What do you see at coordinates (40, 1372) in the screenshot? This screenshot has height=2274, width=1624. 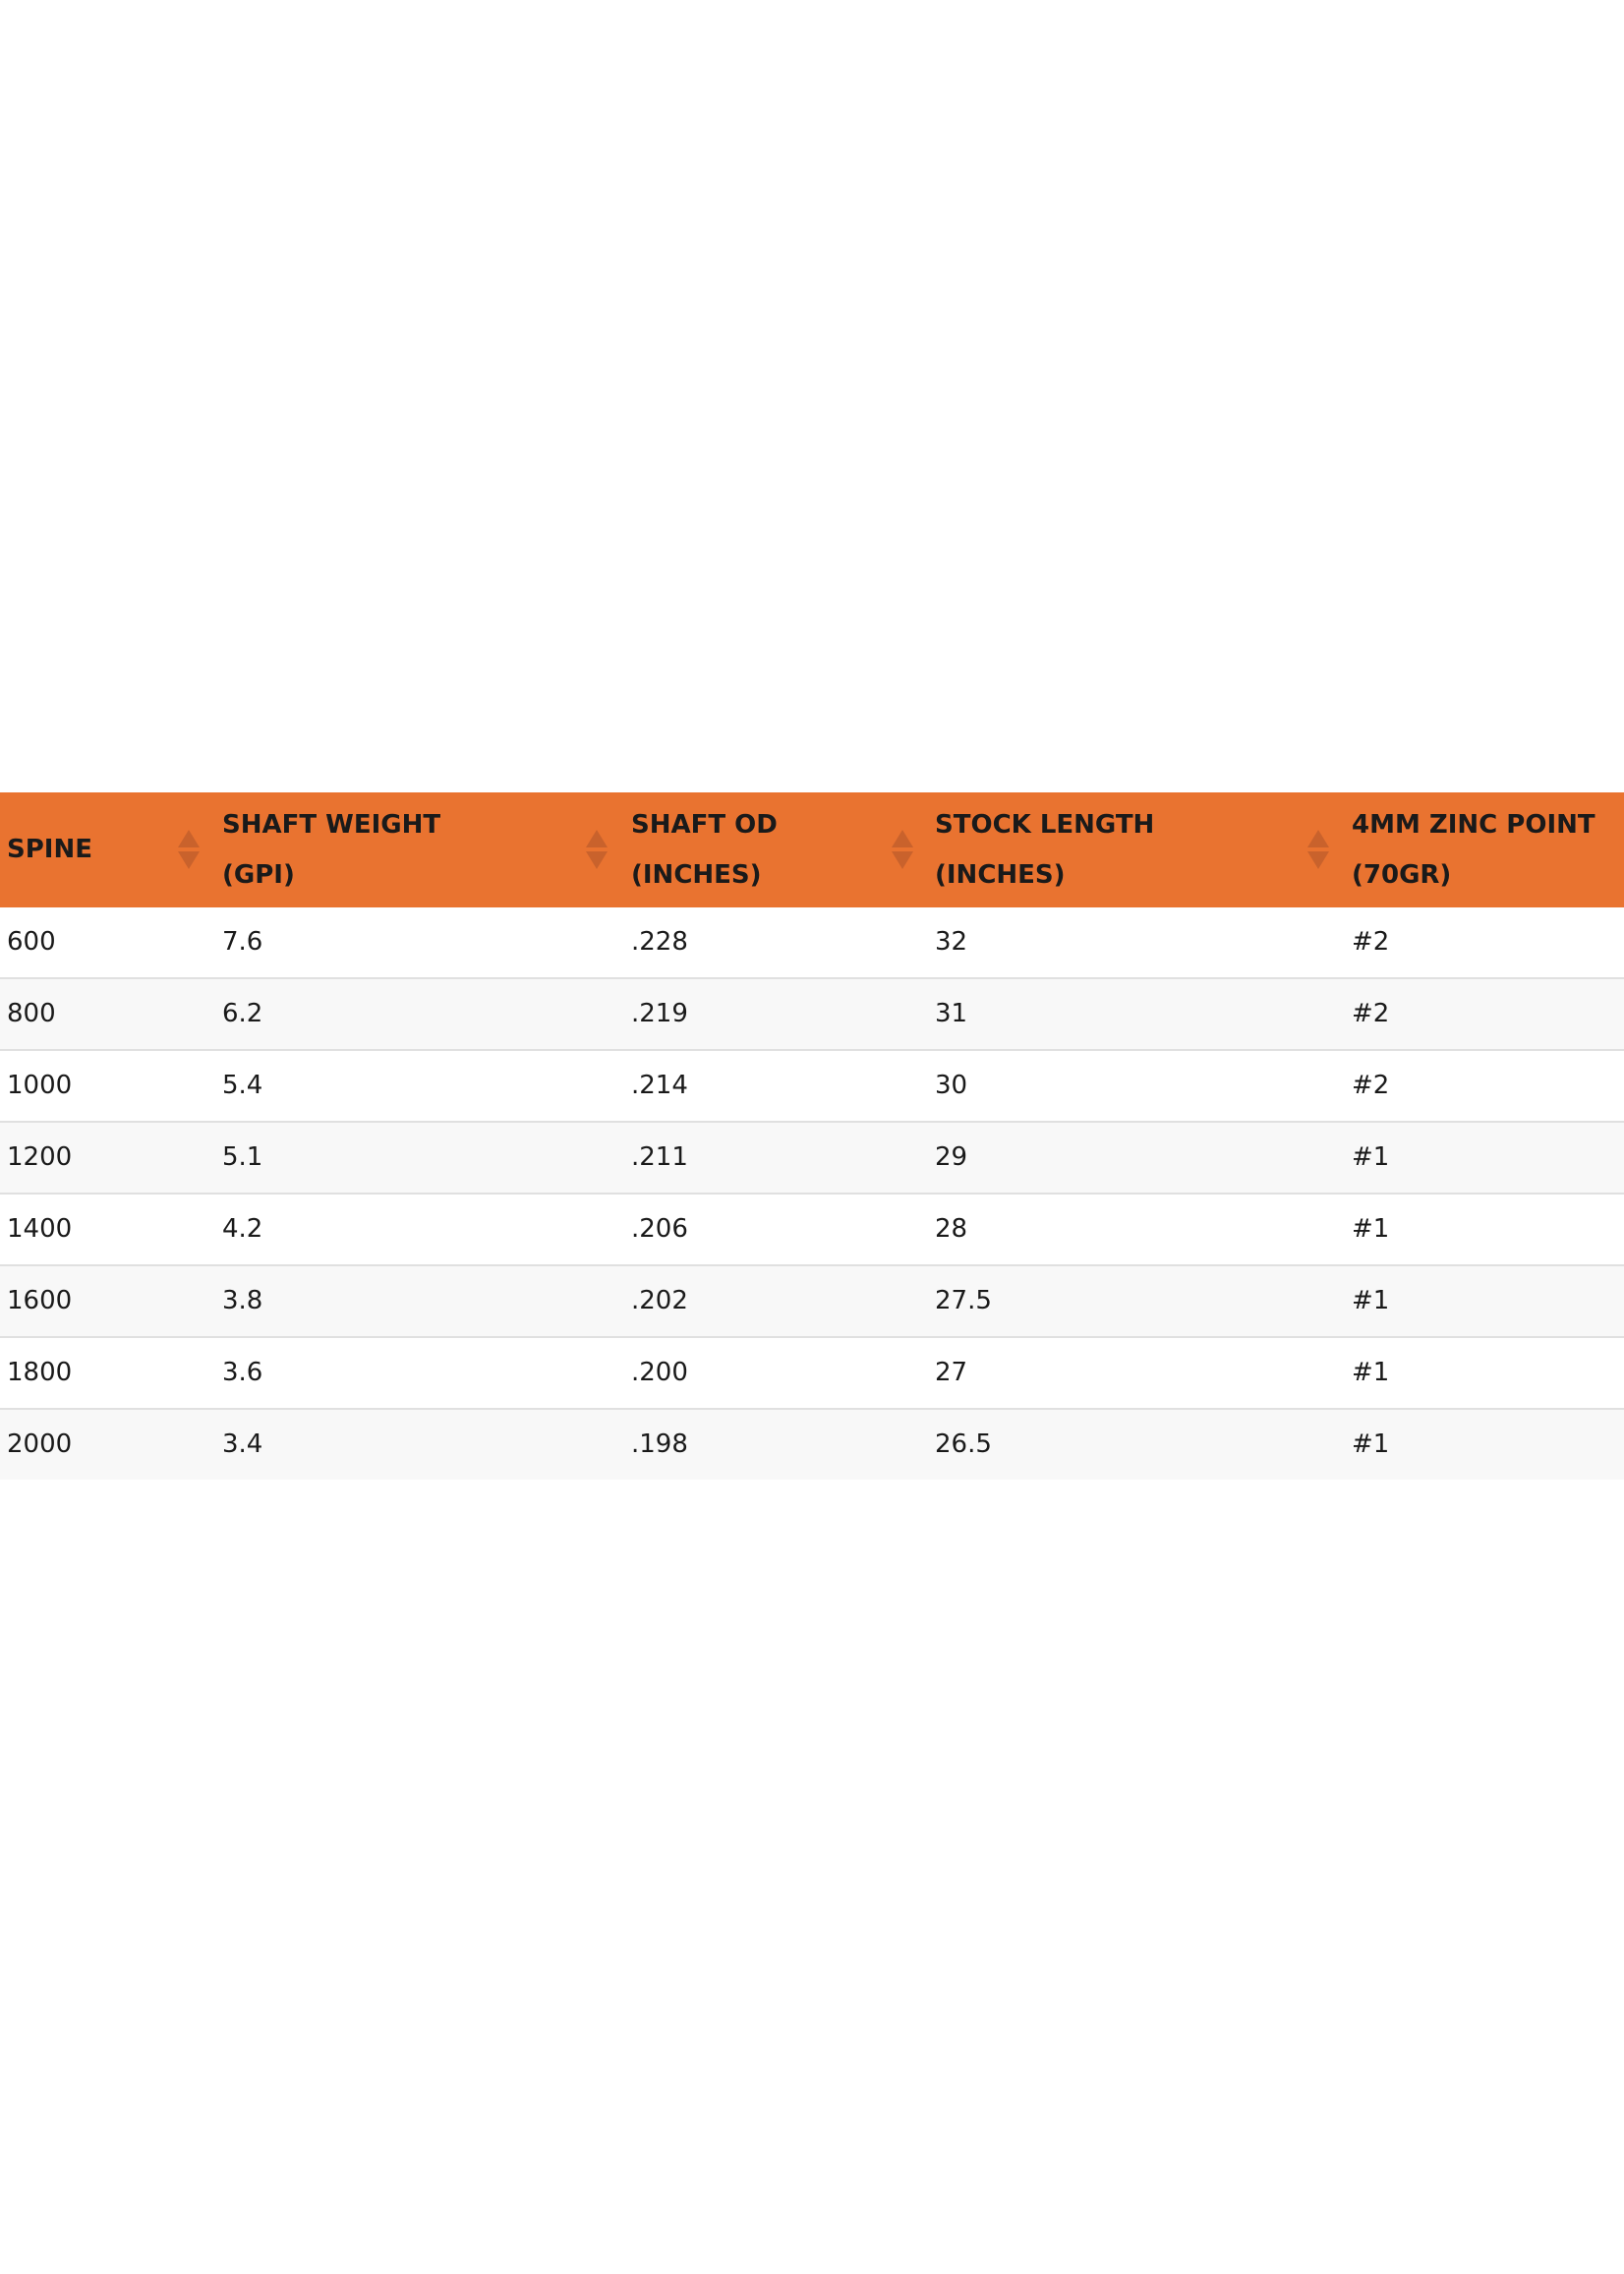 I see `table-cell: 1800` at bounding box center [40, 1372].